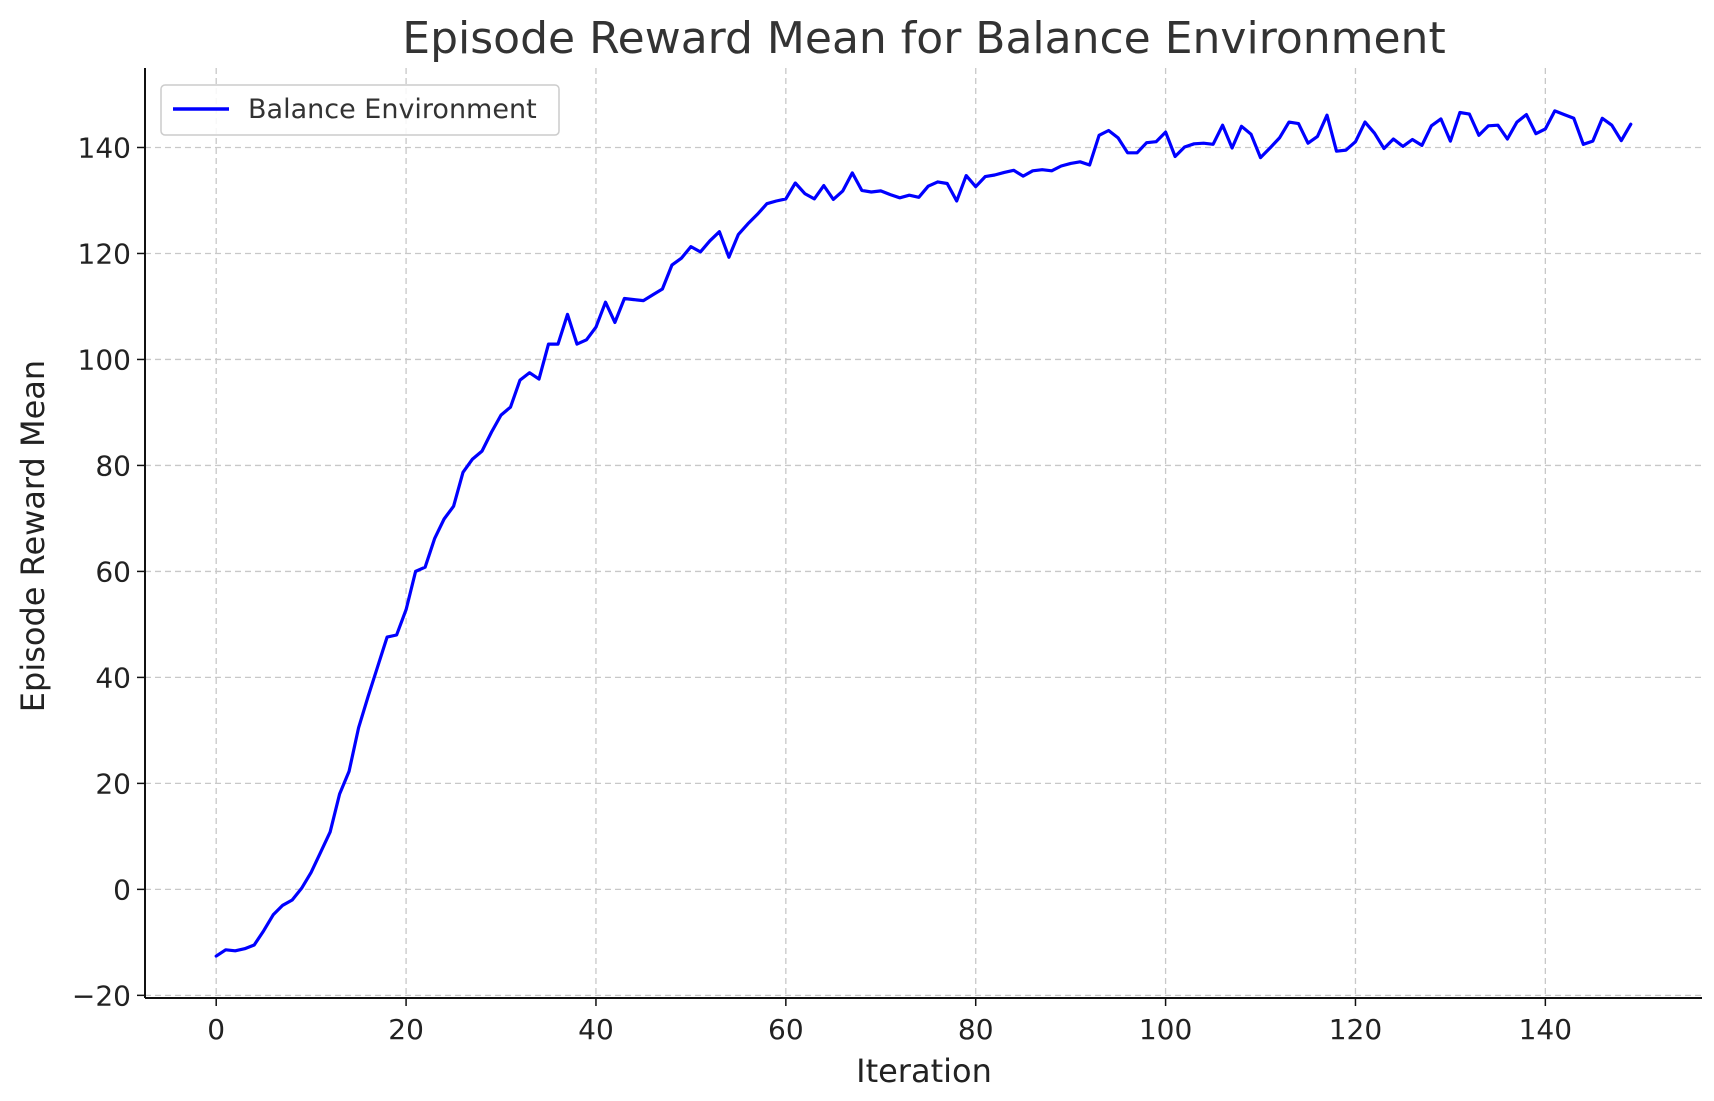  What do you see at coordinates (1545, 1029) in the screenshot?
I see `x-tick-label: 140` at bounding box center [1545, 1029].